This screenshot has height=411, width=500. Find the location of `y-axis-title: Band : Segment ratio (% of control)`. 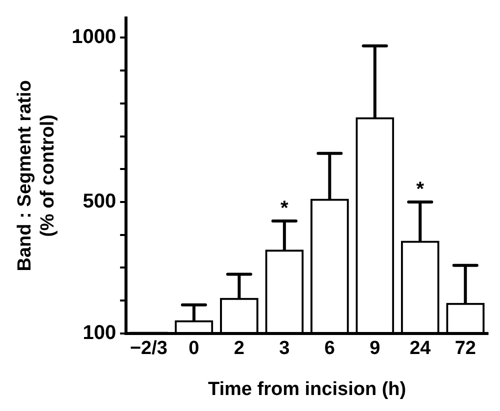

y-axis-title: Band : Segment ratio (% of control) is located at coordinates (36, 176).